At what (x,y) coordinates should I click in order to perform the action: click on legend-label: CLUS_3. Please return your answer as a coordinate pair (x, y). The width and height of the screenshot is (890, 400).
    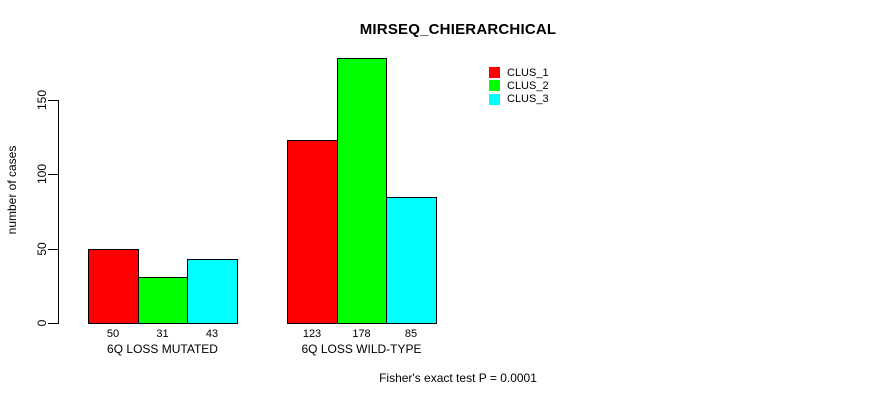
    Looking at the image, I should click on (528, 99).